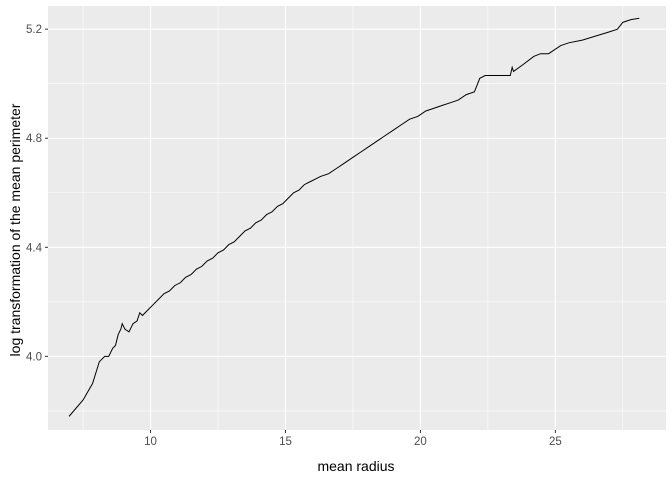  I want to click on x-tick-labels: 10 15 20 25, so click(353, 442).